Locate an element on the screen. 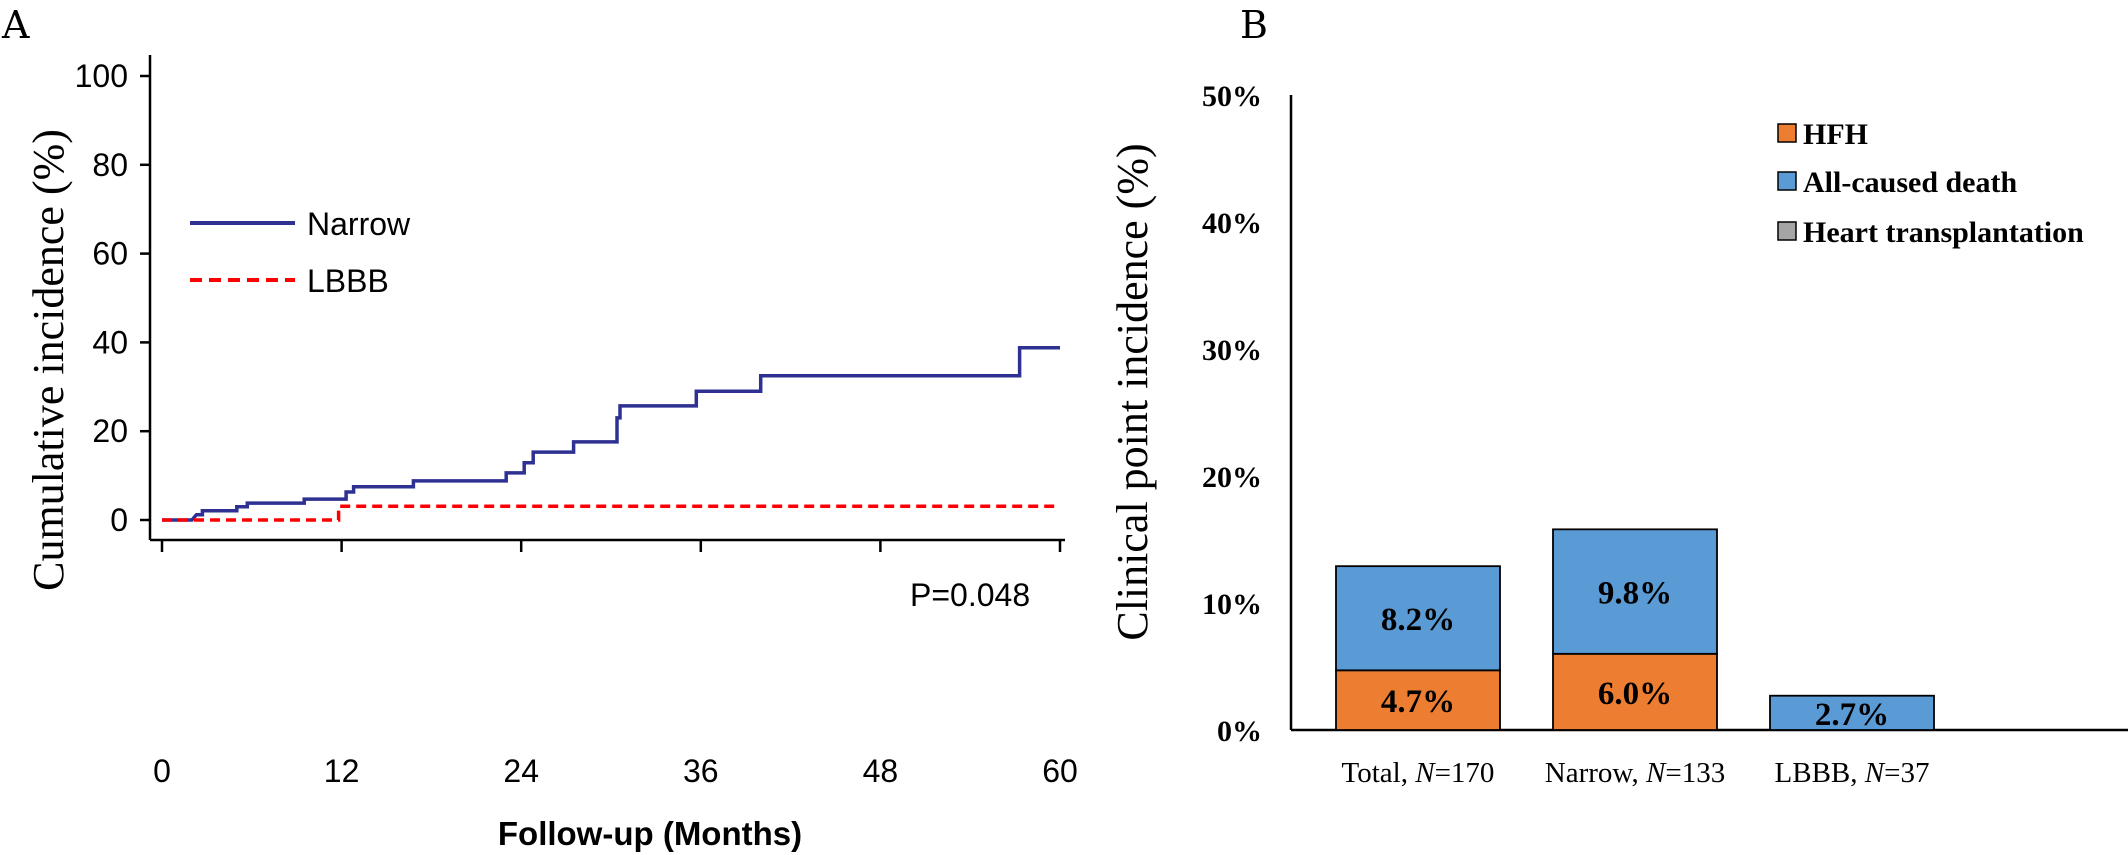 The image size is (2128, 855). km-x-axis-label: Follow-up (Months) is located at coordinates (650, 833).